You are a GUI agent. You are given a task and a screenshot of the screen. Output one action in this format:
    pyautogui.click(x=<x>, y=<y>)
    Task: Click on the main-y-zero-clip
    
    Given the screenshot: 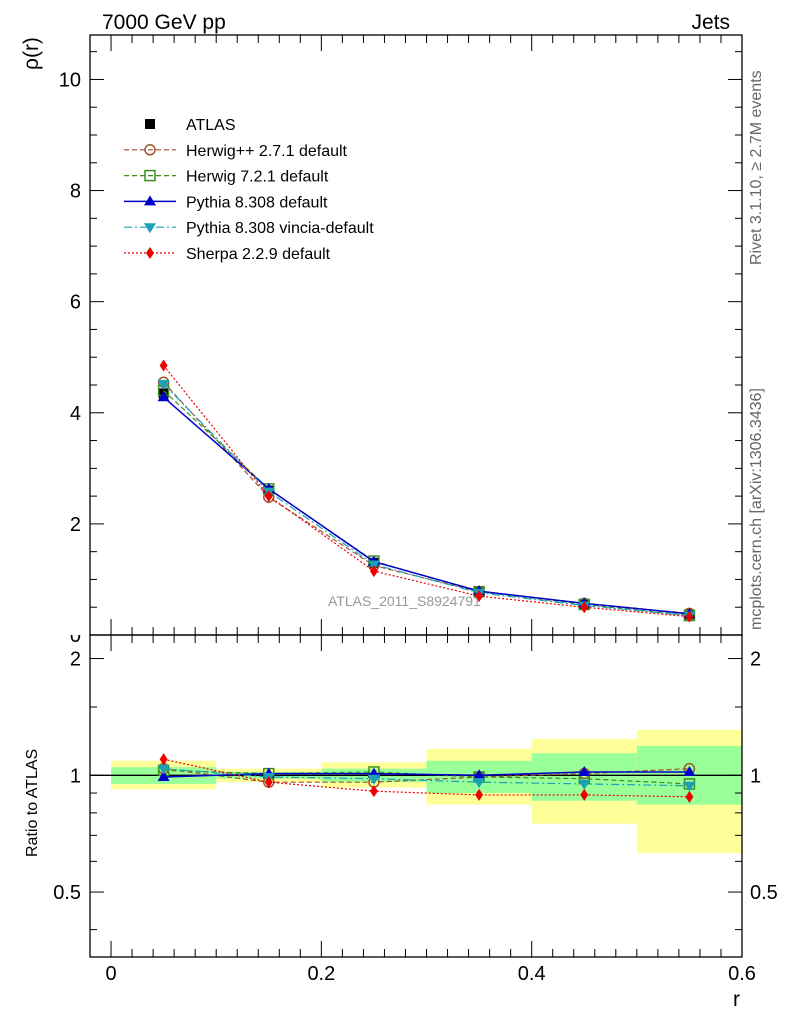 What is the action you would take?
    pyautogui.click(x=75, y=631)
    